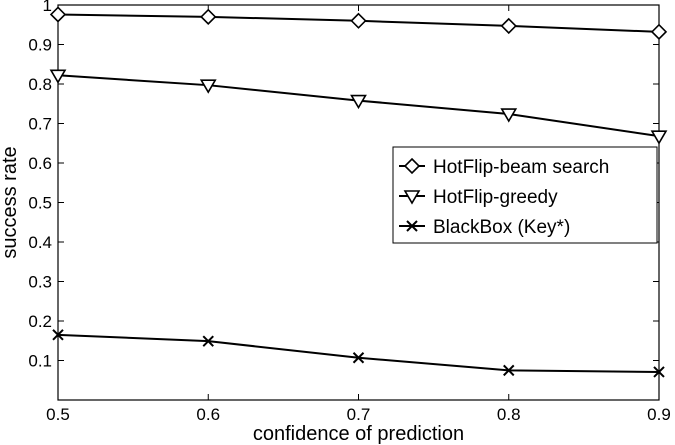  What do you see at coordinates (40, 361) in the screenshot?
I see `y-tick-label: 0.1` at bounding box center [40, 361].